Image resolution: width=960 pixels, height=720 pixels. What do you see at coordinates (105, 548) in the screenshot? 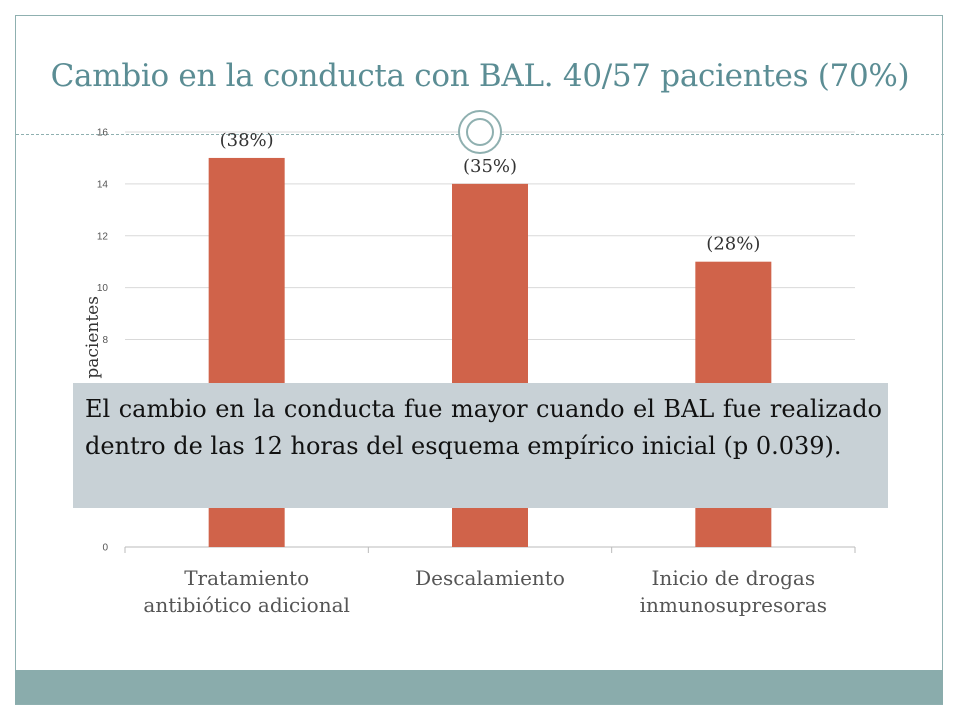
I see `y-tick-label: 0` at bounding box center [105, 548].